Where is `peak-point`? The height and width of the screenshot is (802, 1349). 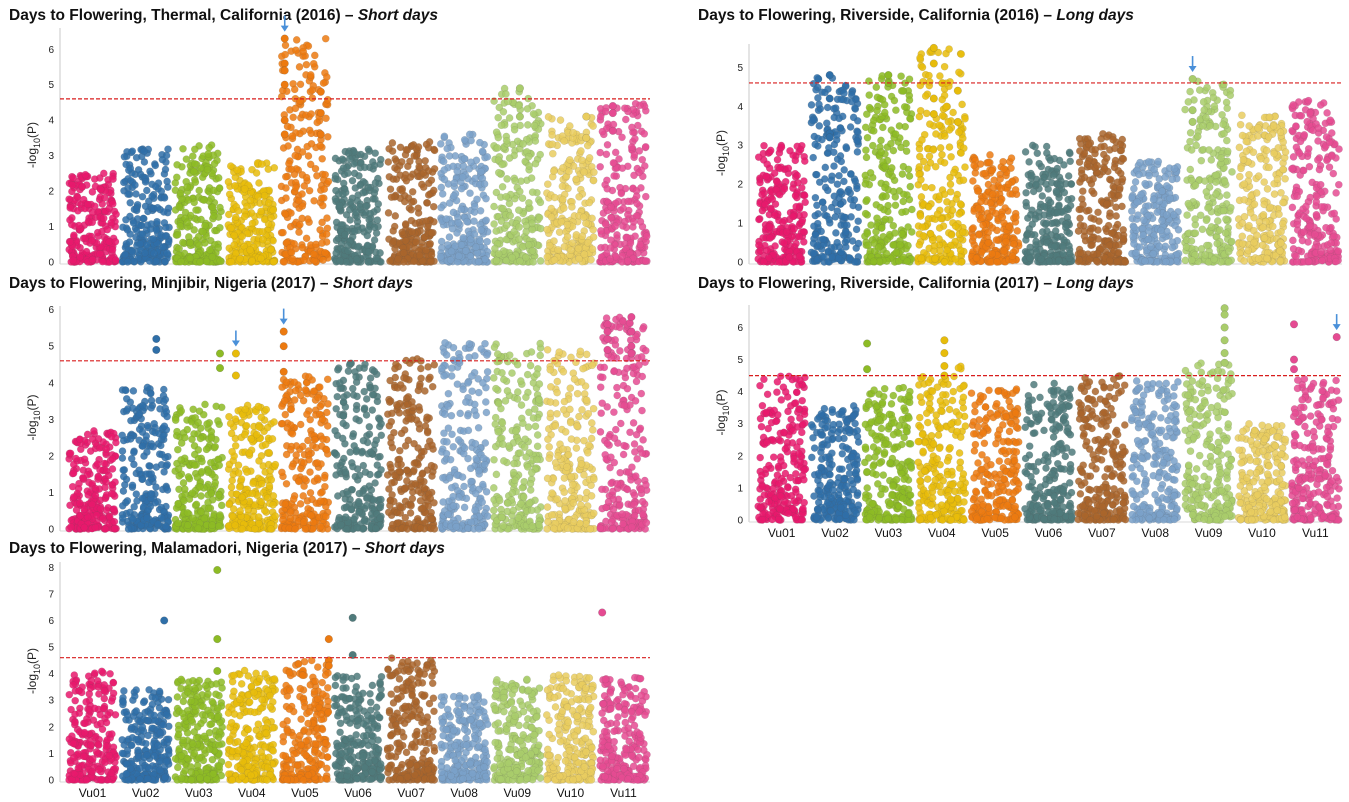
peak-point is located at coordinates (284, 38).